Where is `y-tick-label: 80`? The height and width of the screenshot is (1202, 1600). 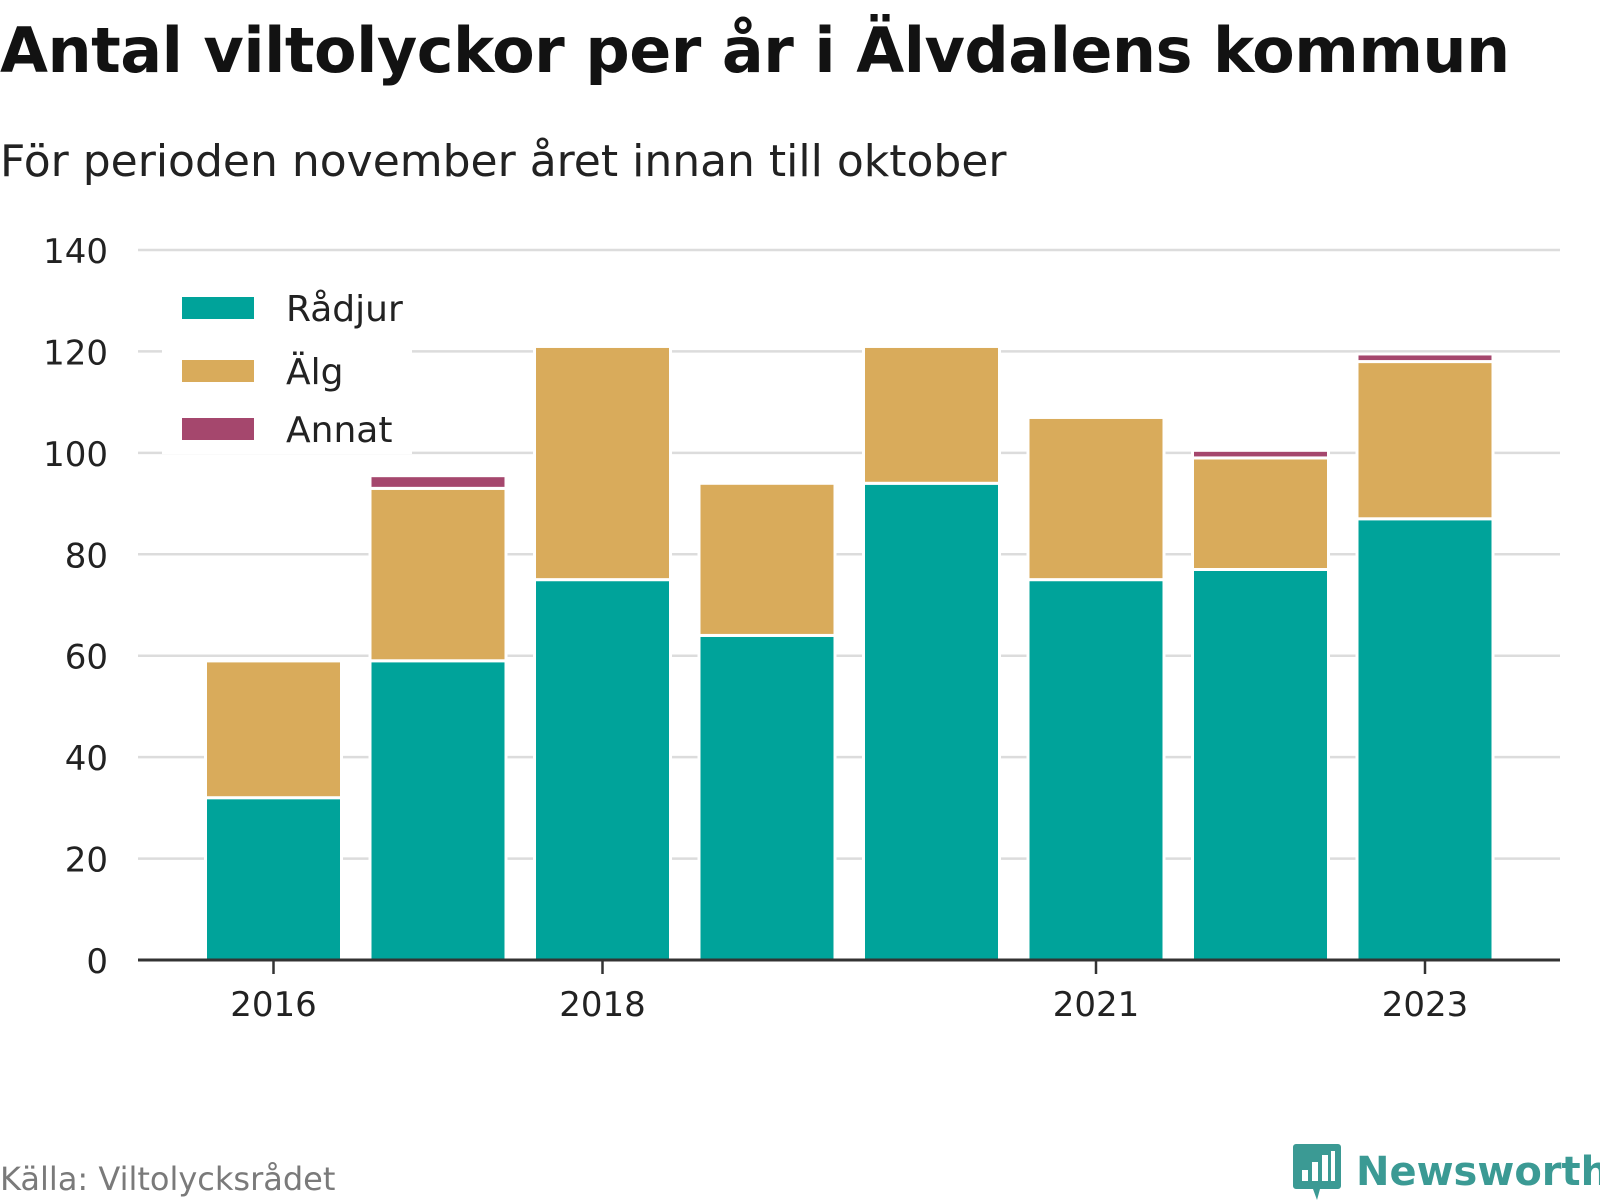
y-tick-label: 80 is located at coordinates (86, 556).